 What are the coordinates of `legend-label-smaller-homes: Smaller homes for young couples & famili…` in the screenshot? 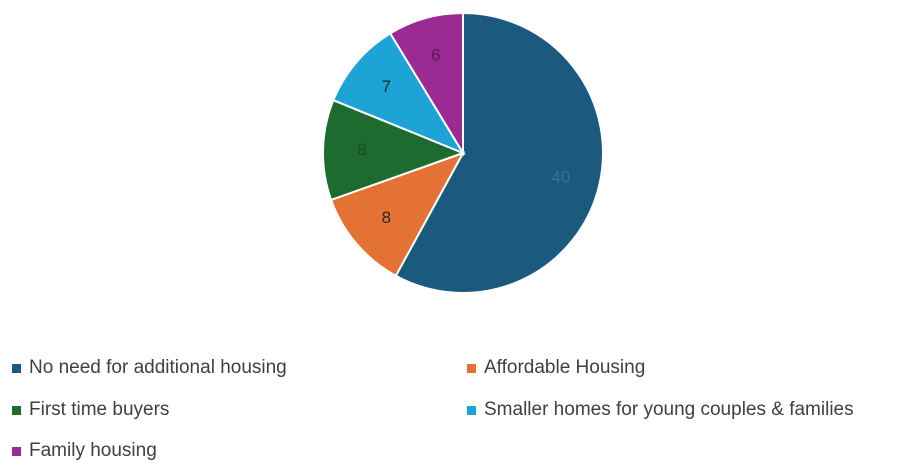 It's located at (669, 409).